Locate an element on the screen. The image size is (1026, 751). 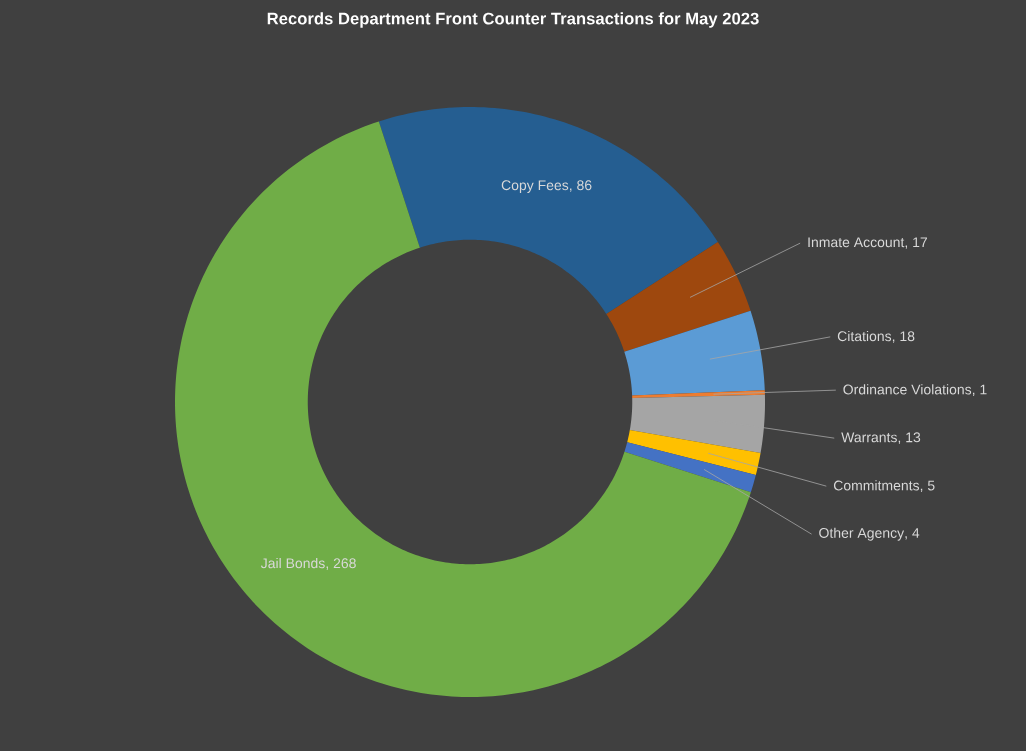
chart-title: Records Department Front Counter Transactions for May 2023 is located at coordinates (513, 20).